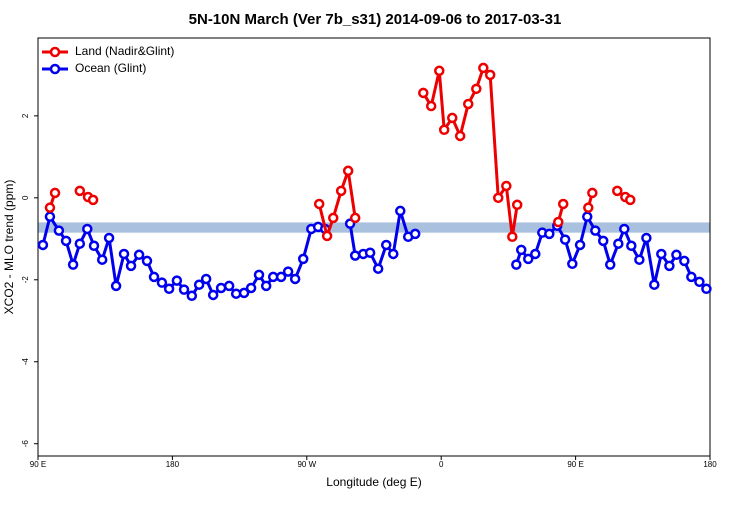  Describe the element at coordinates (306, 464) in the screenshot. I see `x-tick-label: 90 W` at that location.